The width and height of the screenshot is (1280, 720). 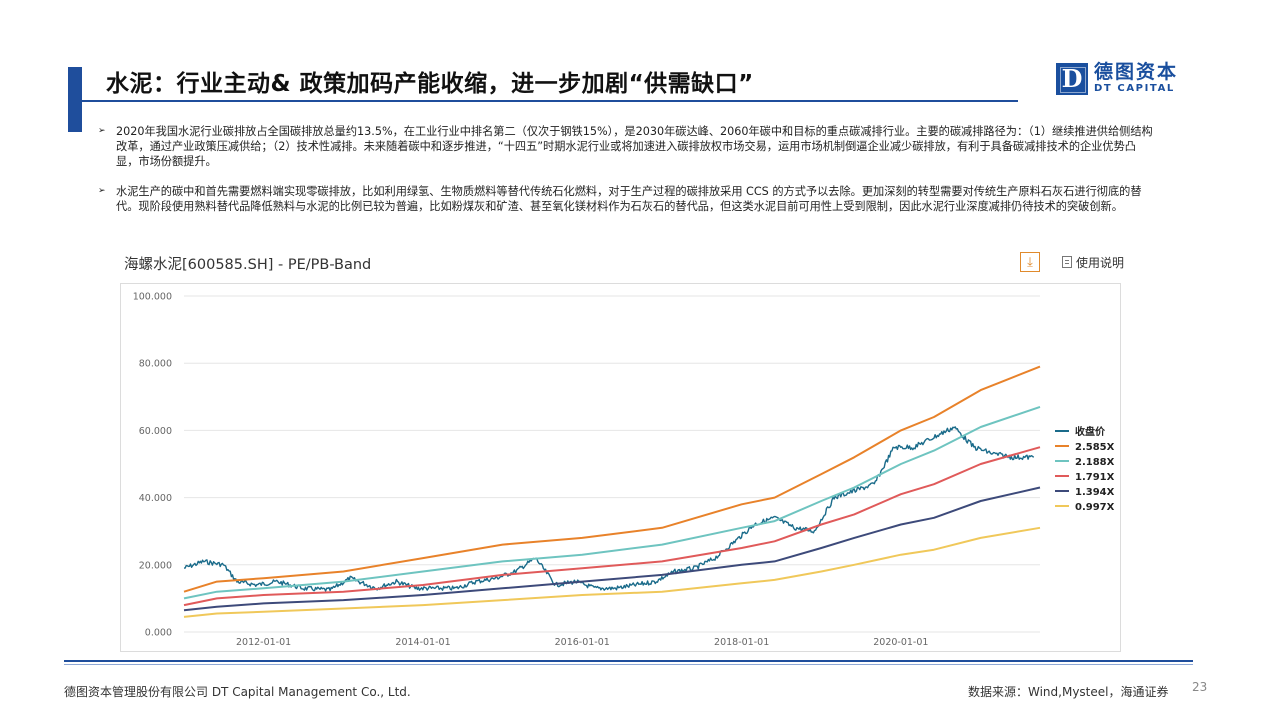 I want to click on help-link: 使用说明, so click(x=1100, y=262).